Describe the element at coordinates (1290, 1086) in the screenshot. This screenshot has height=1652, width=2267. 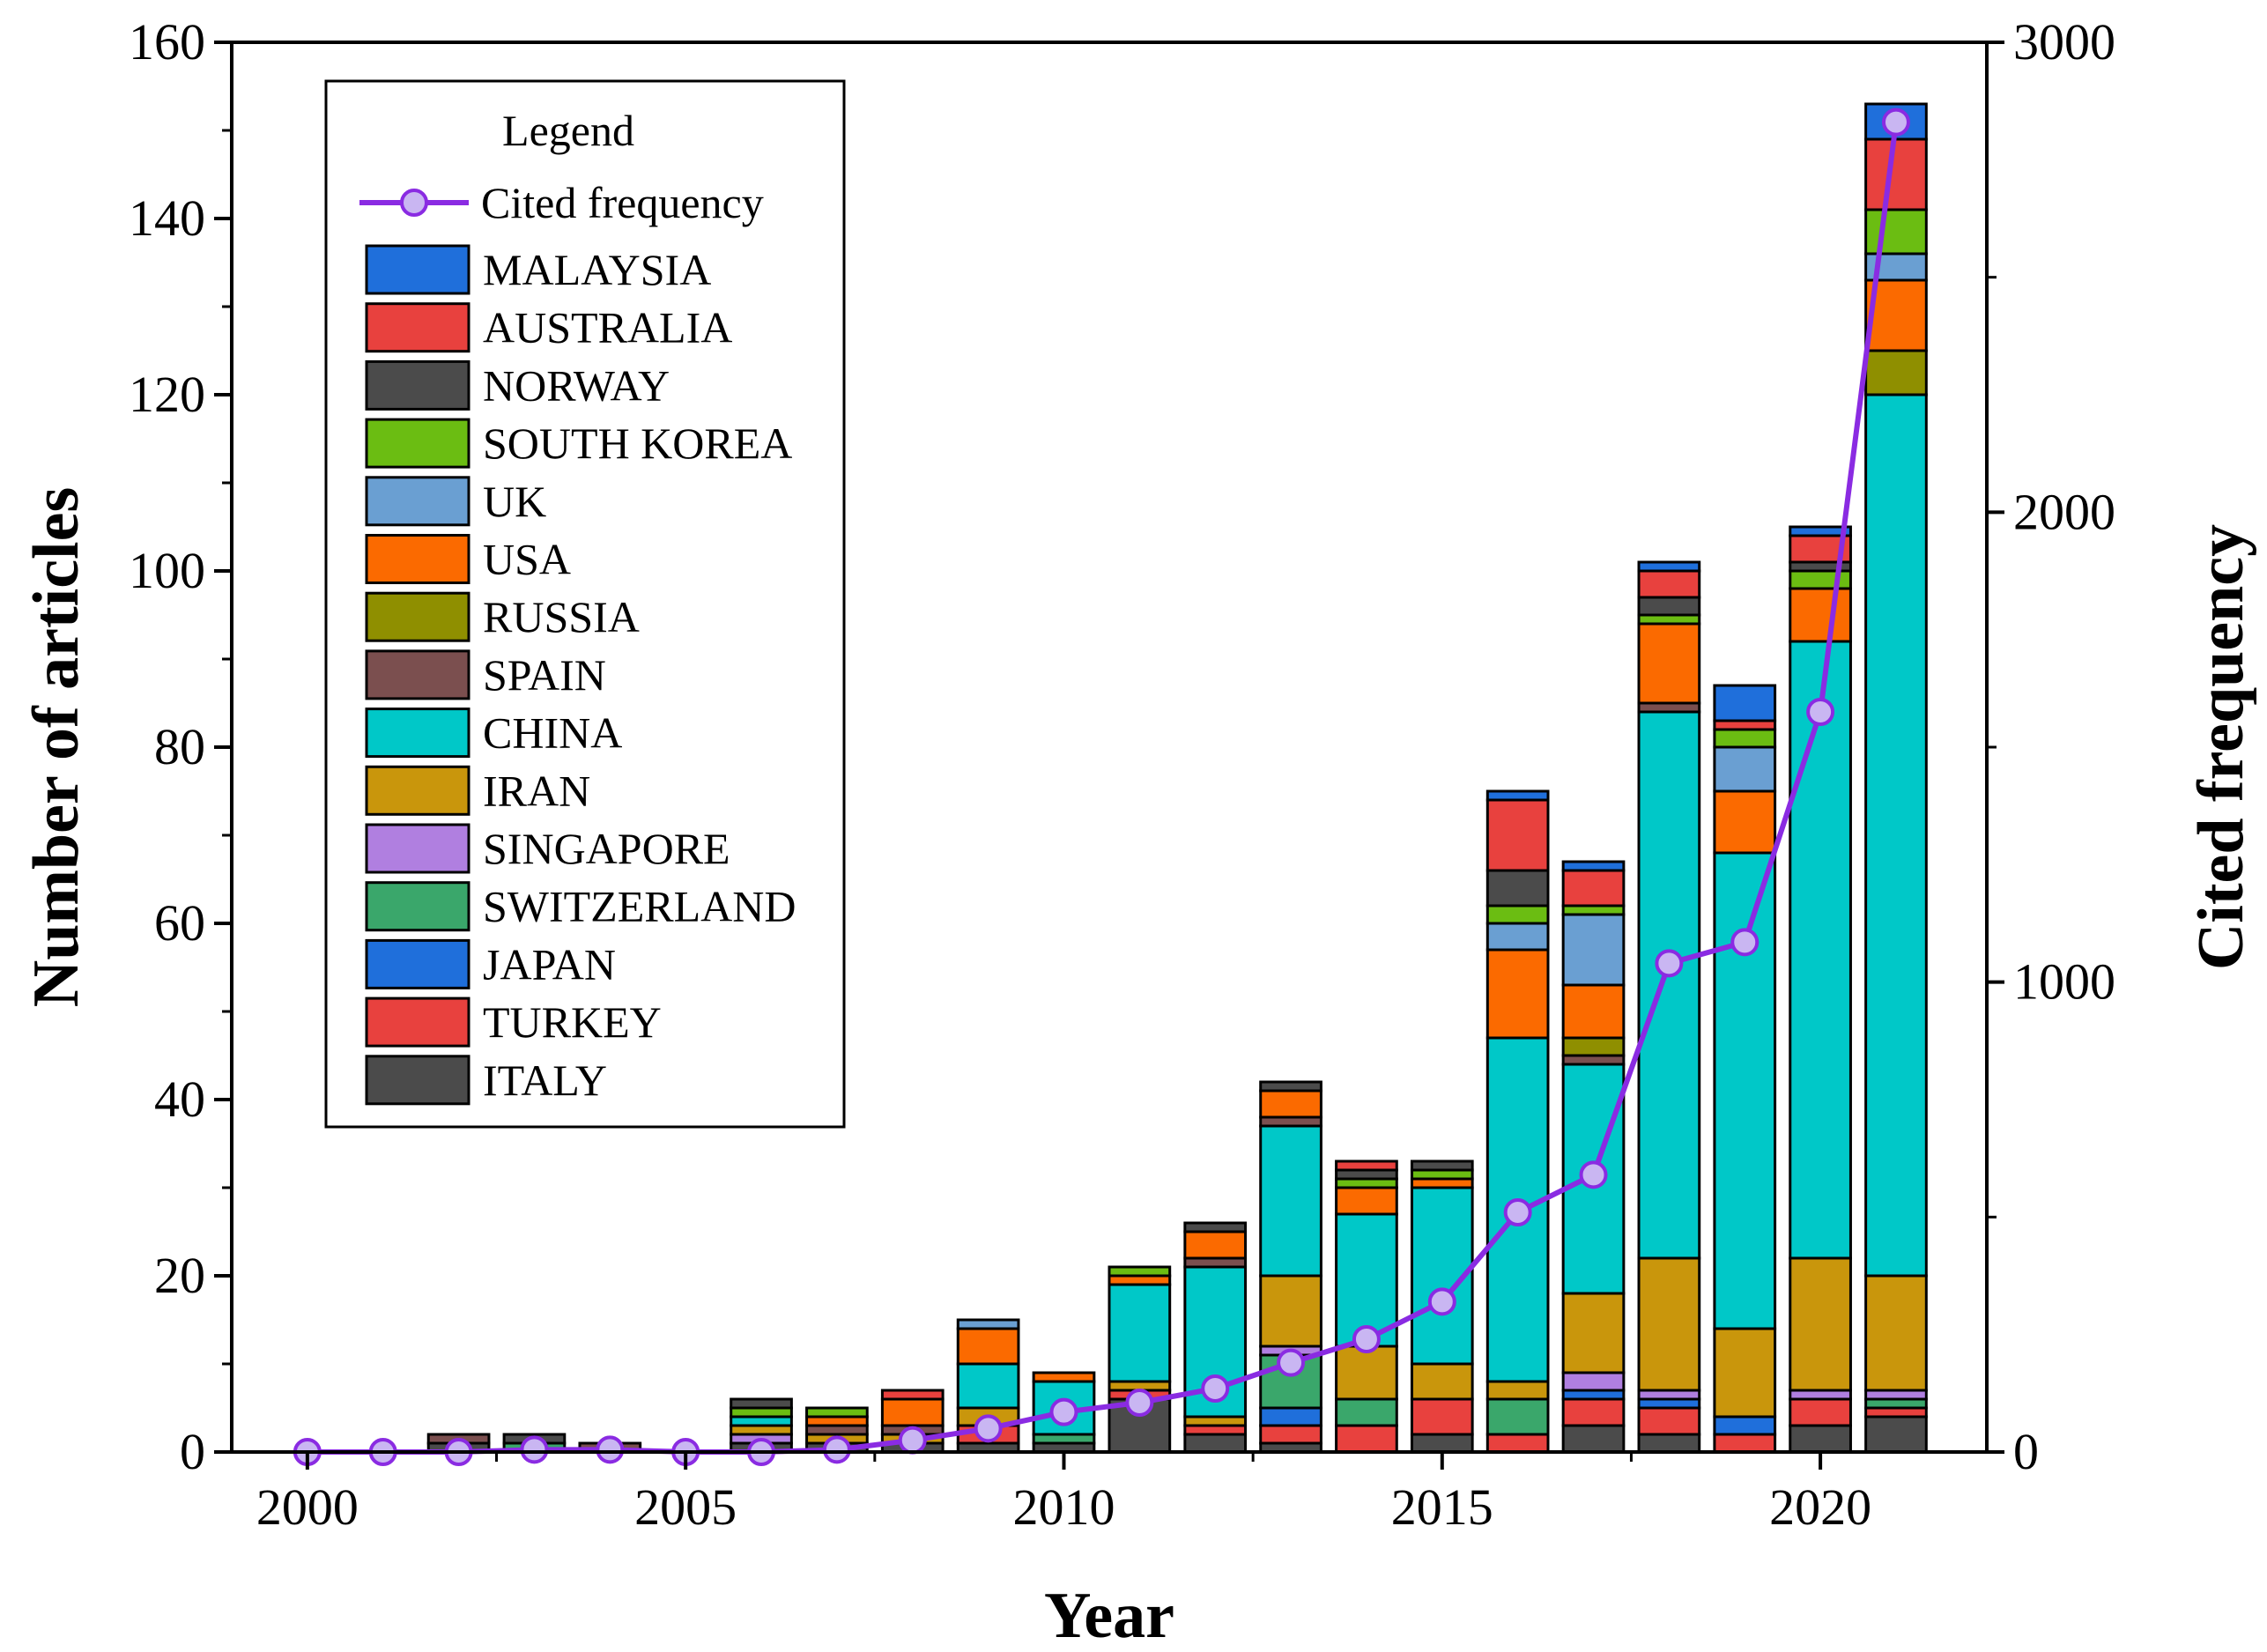
I see `bar-segment-2013-norway` at that location.